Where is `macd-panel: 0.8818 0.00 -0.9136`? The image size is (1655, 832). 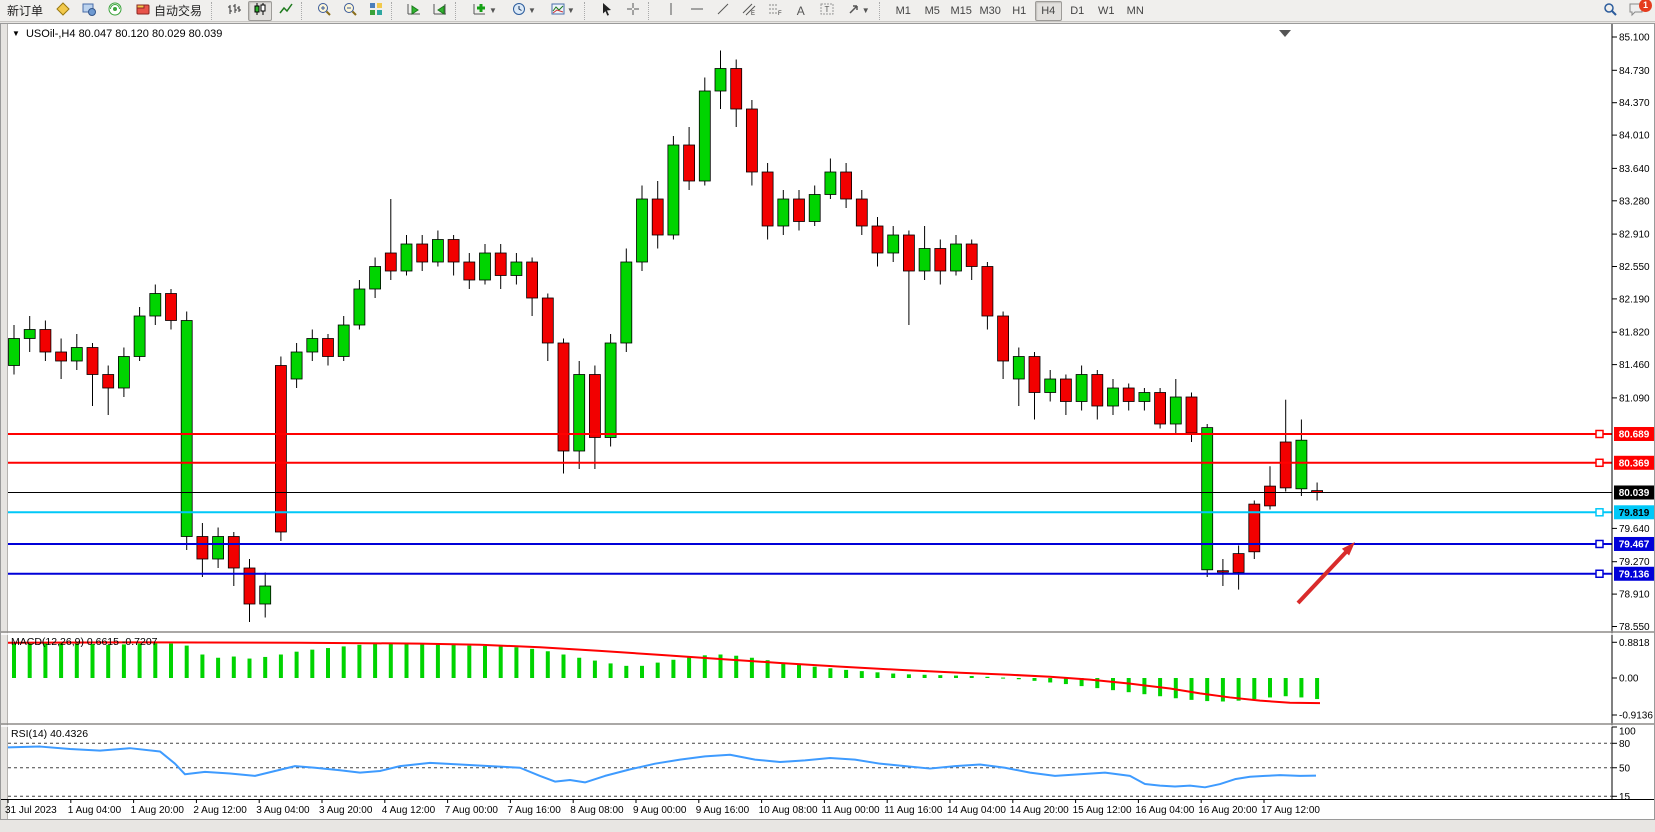
macd-panel: 0.8818 0.00 -0.9136 is located at coordinates (830, 680).